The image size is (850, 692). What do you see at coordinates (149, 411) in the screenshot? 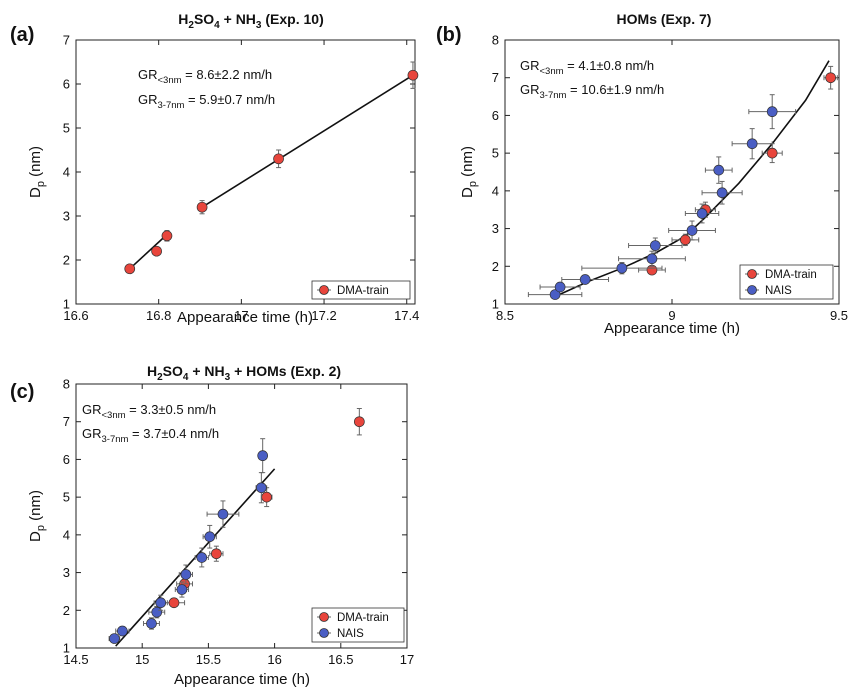
I see `growth-rate-small: GR<3nm = 3.3±0.5 nm/h` at bounding box center [149, 411].